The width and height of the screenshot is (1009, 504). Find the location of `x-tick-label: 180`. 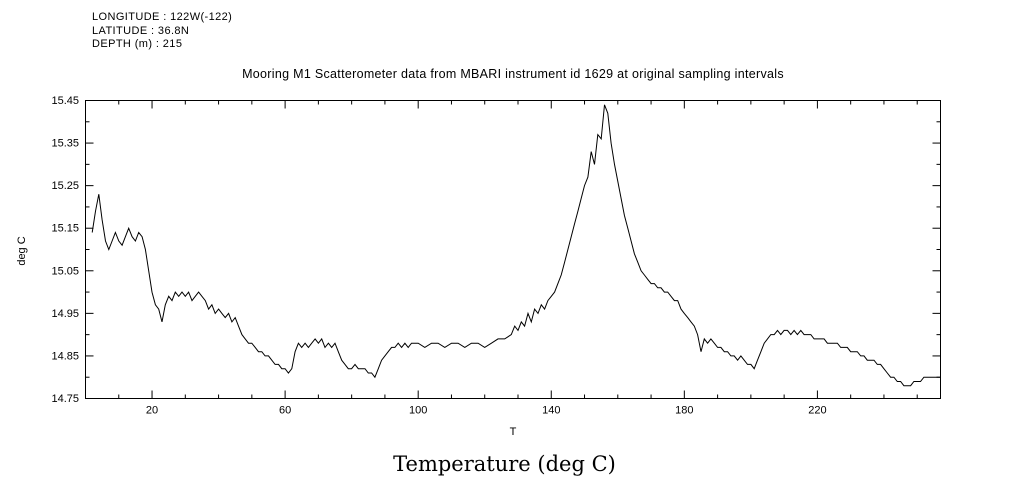

x-tick-label: 180 is located at coordinates (684, 411).